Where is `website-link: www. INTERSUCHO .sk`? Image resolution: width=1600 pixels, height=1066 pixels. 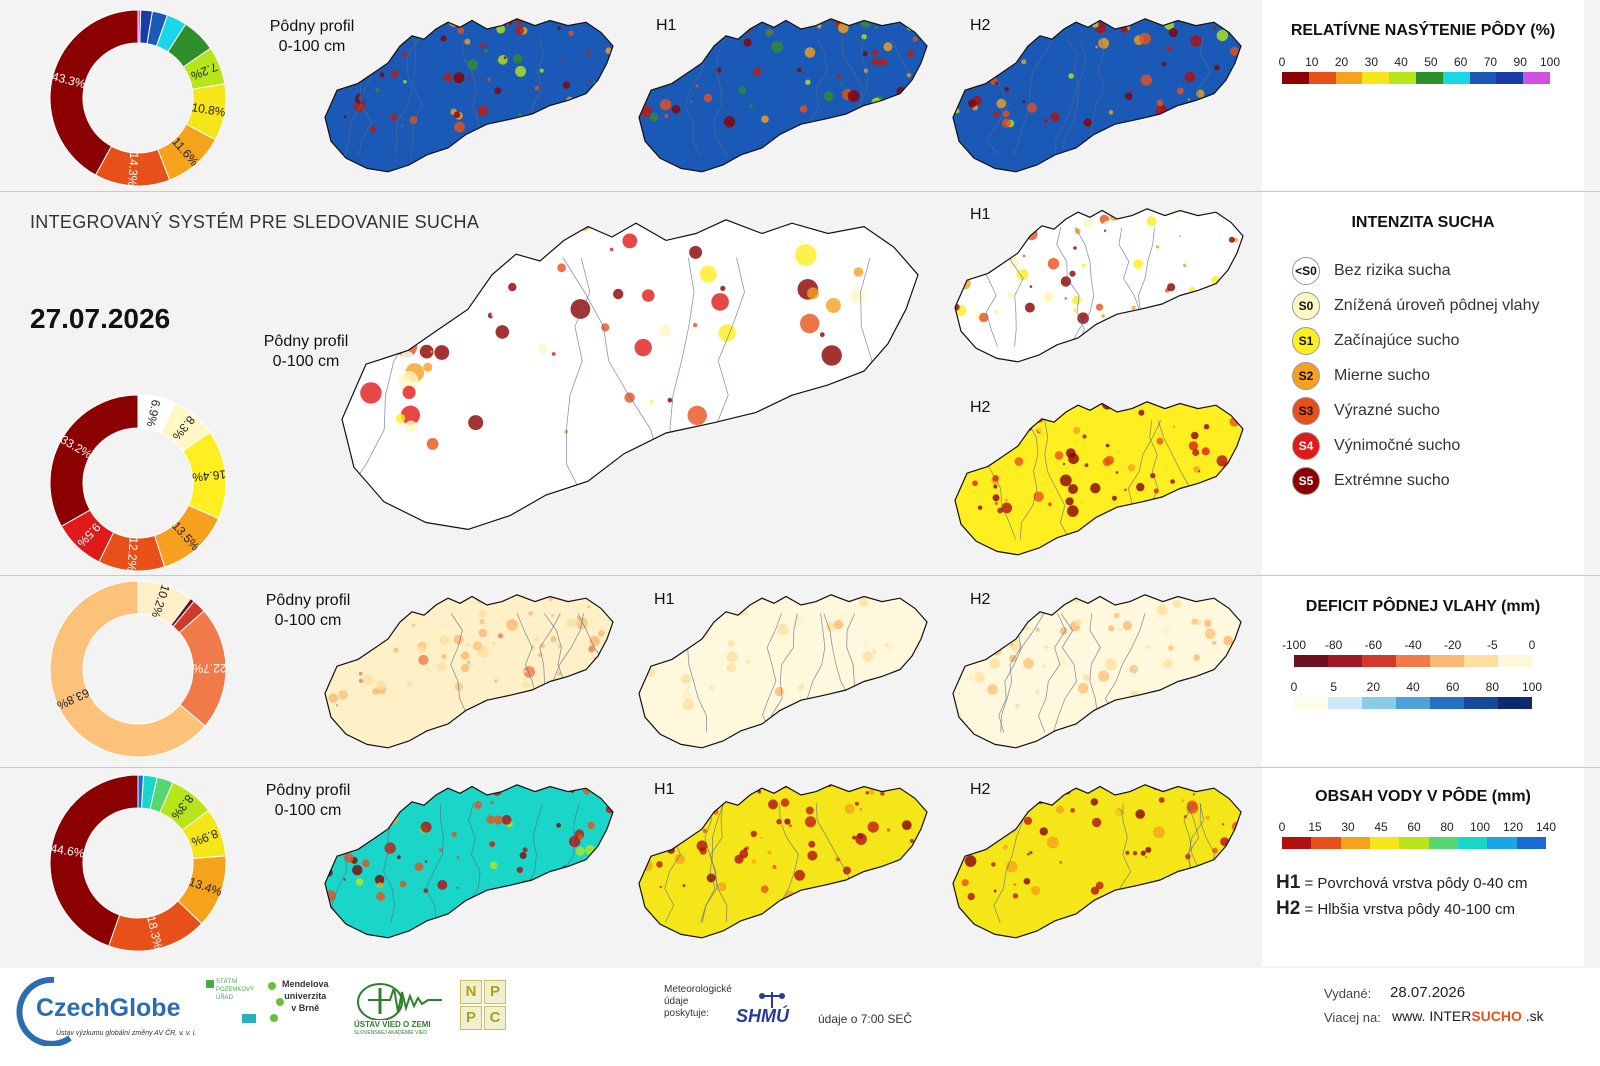
website-link: www. INTERSUCHO .sk is located at coordinates (1468, 1016).